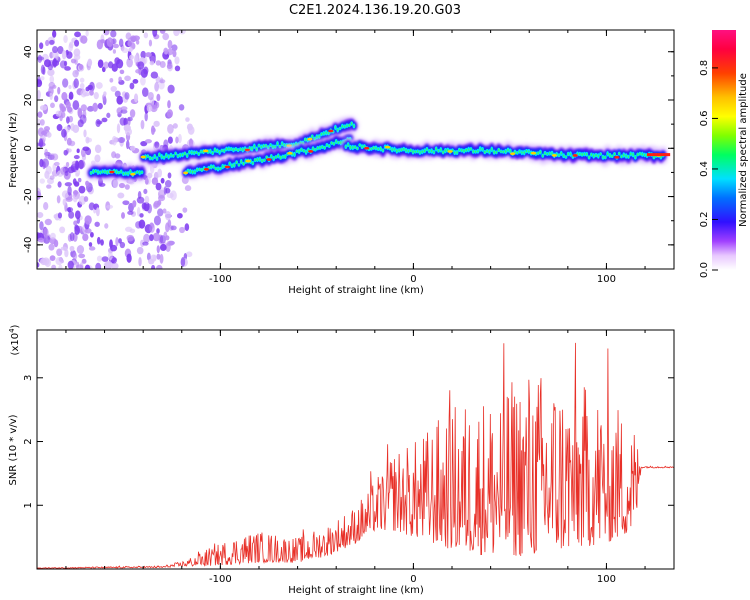  Describe the element at coordinates (15, 326) in the screenshot. I see `snr-scale-suffix: )` at that location.